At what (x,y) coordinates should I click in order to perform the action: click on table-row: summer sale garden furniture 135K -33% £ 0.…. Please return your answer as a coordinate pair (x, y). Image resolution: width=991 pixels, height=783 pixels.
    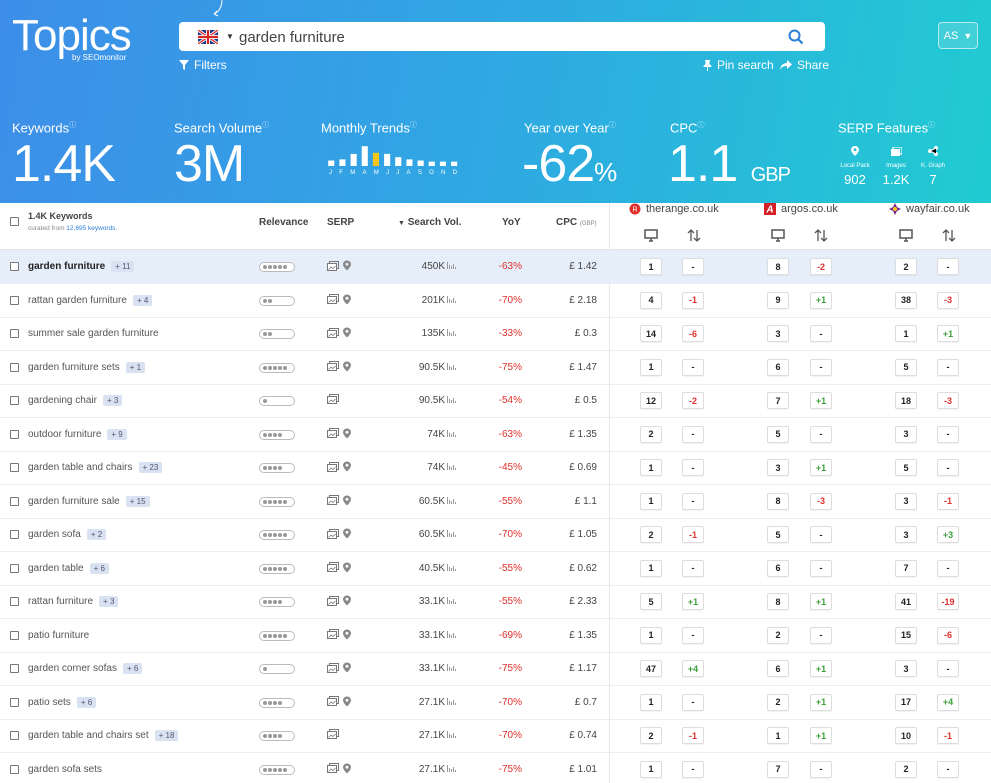
    Looking at the image, I should click on (495, 334).